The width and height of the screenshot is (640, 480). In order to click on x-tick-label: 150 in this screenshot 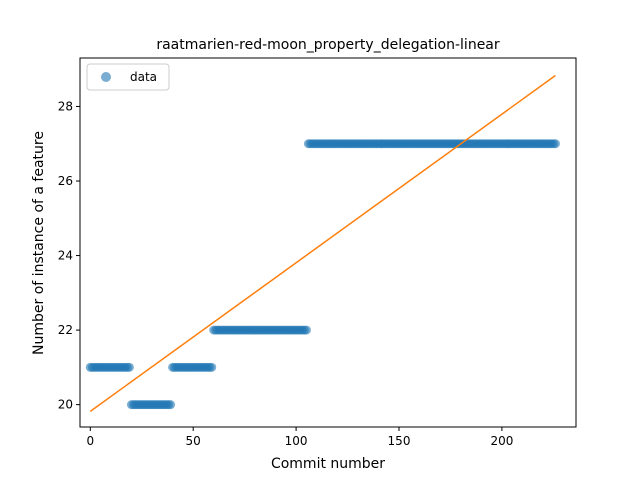, I will do `click(399, 441)`.